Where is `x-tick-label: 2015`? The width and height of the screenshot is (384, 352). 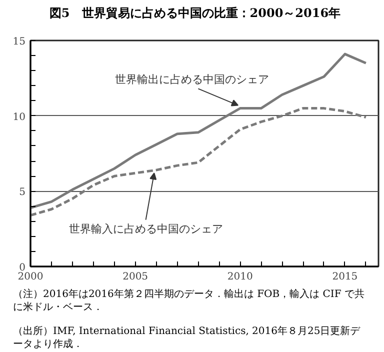 x-tick-label: 2015 is located at coordinates (345, 277).